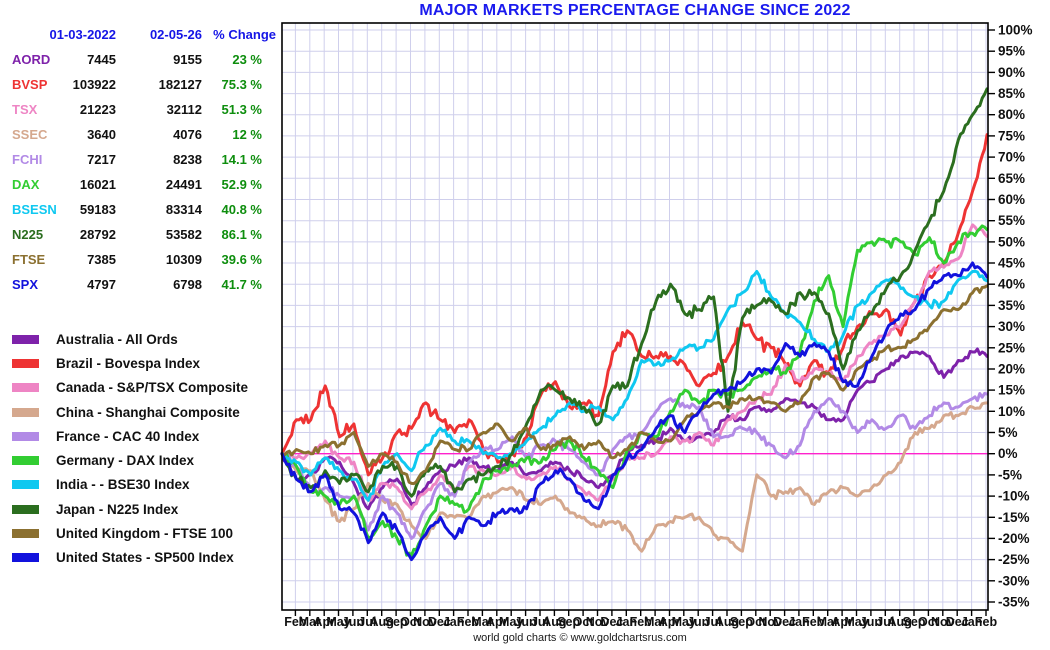  What do you see at coordinates (117, 509) in the screenshot?
I see `legend-label: Japan - N225 Index` at bounding box center [117, 509].